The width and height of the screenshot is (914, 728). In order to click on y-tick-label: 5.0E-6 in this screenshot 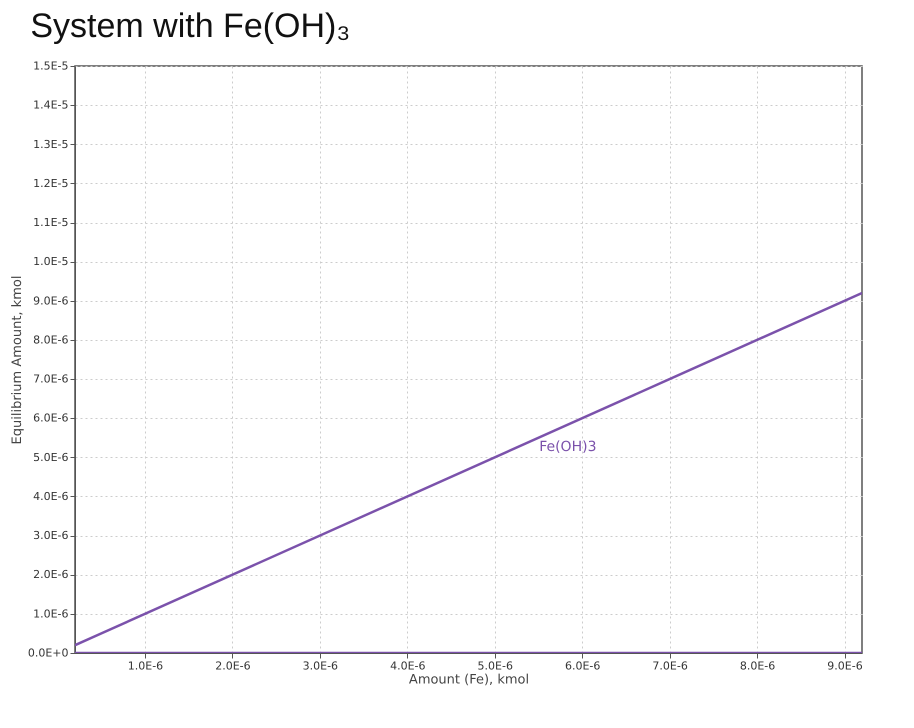, I will do `click(50, 457)`.